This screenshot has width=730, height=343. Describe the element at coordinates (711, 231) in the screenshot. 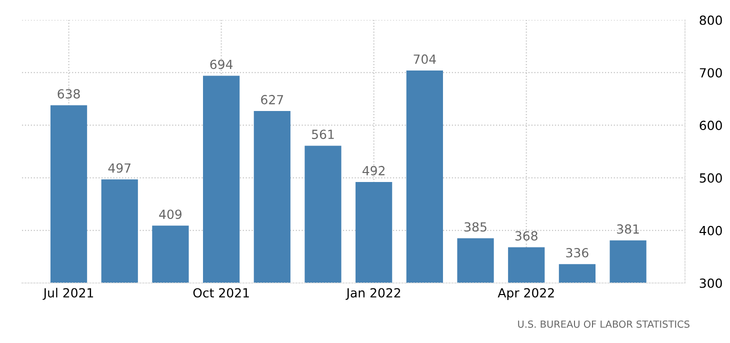

I see `y-tick-label: 400` at that location.